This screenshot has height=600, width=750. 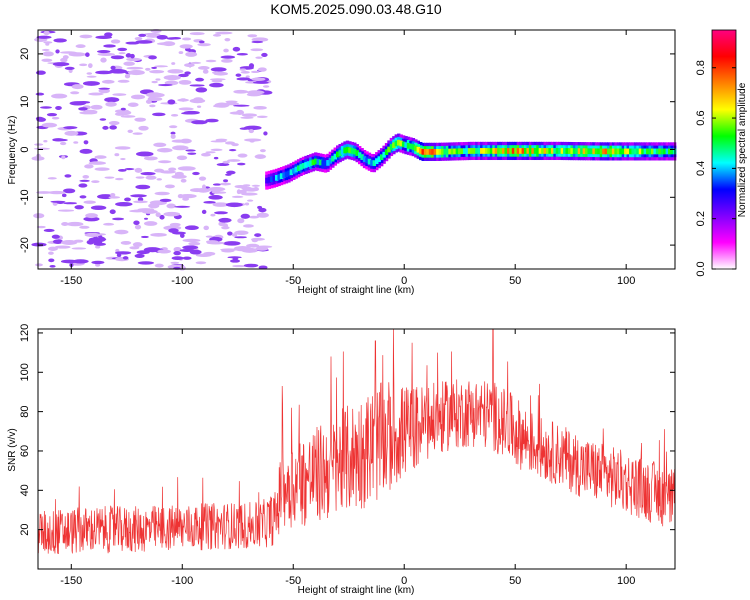 What do you see at coordinates (626, 281) in the screenshot?
I see `spectrogram-x-tick-label: 100` at bounding box center [626, 281].